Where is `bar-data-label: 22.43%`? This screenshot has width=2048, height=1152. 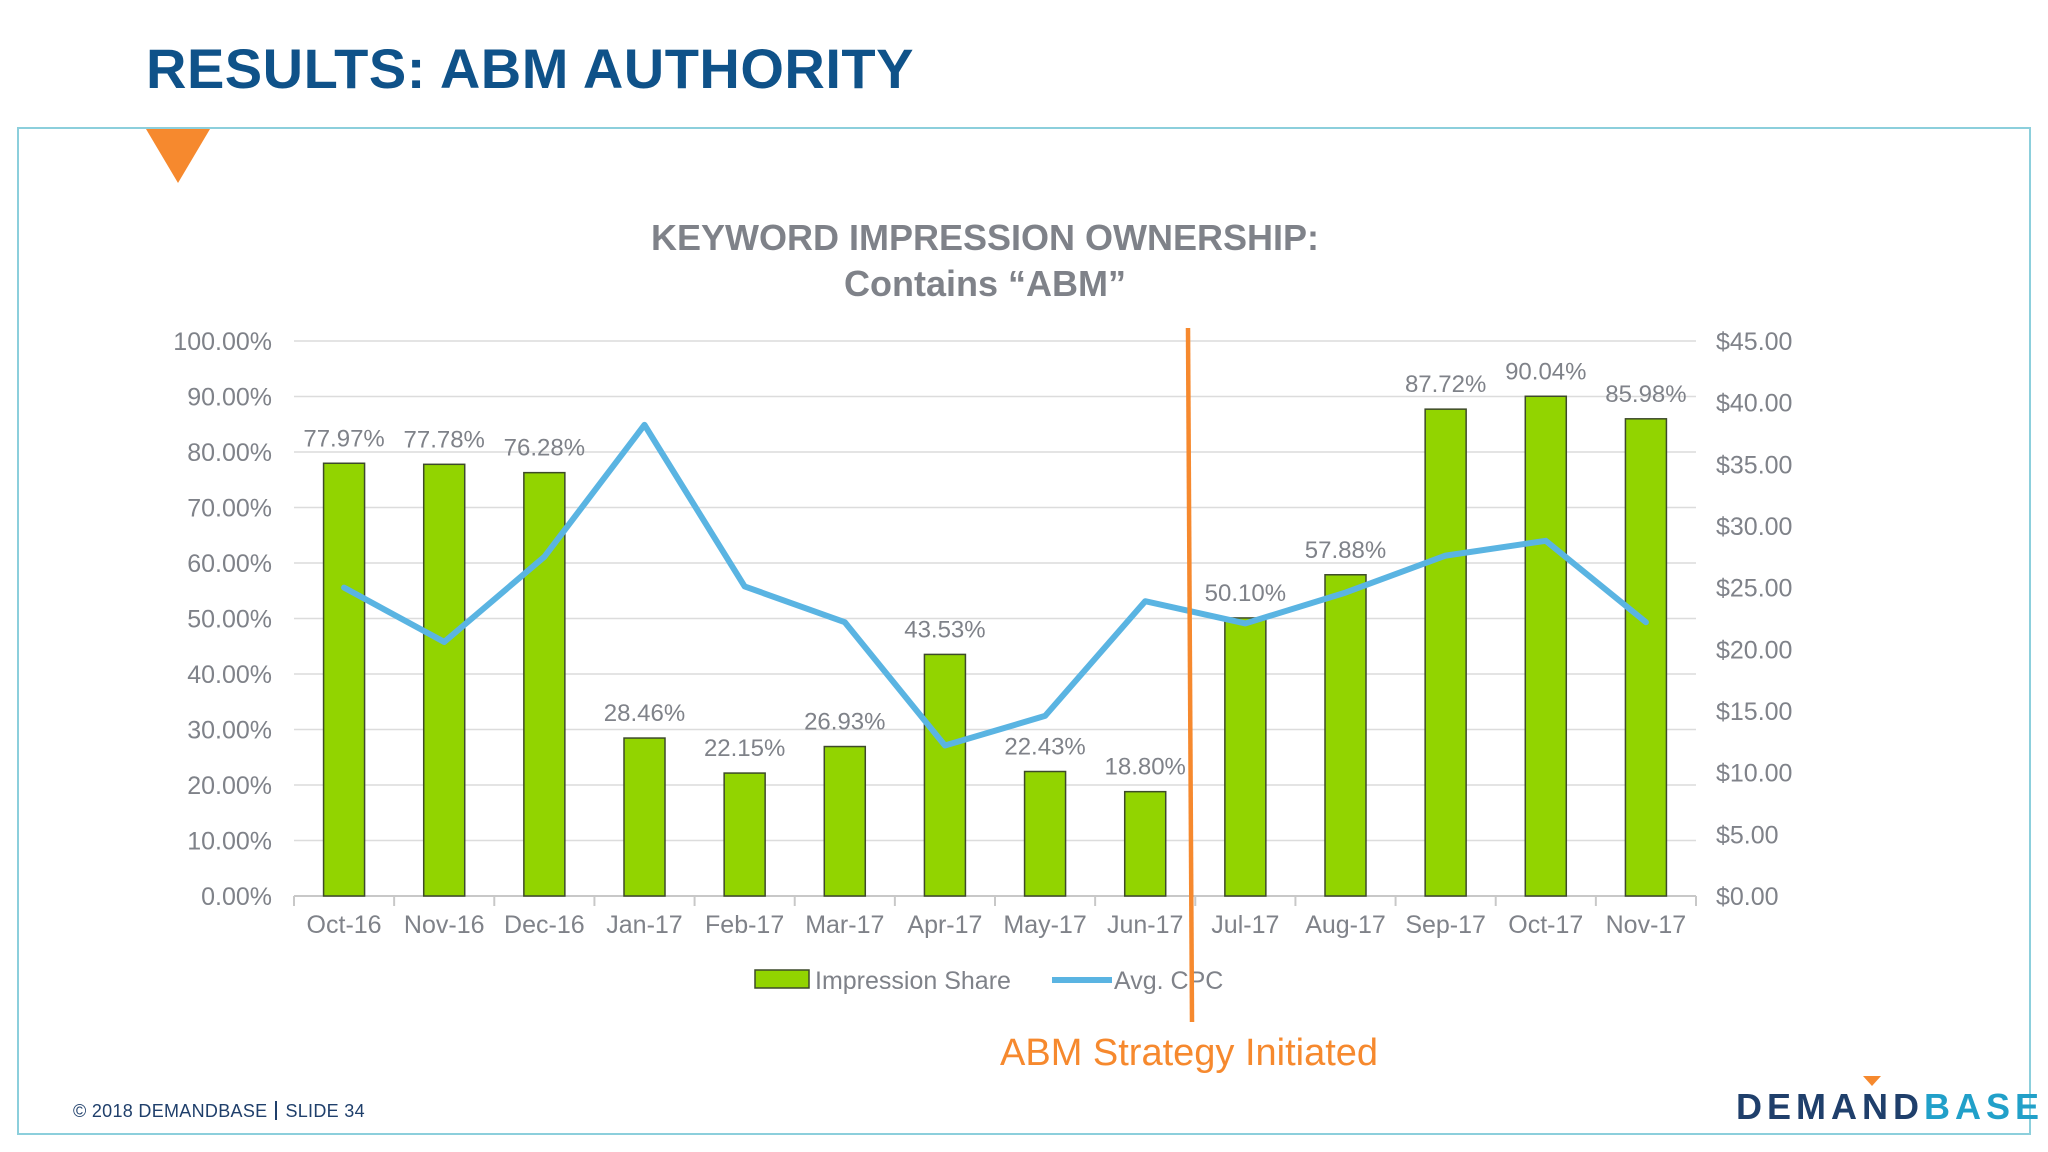 bar-data-label: 22.43% is located at coordinates (1044, 747).